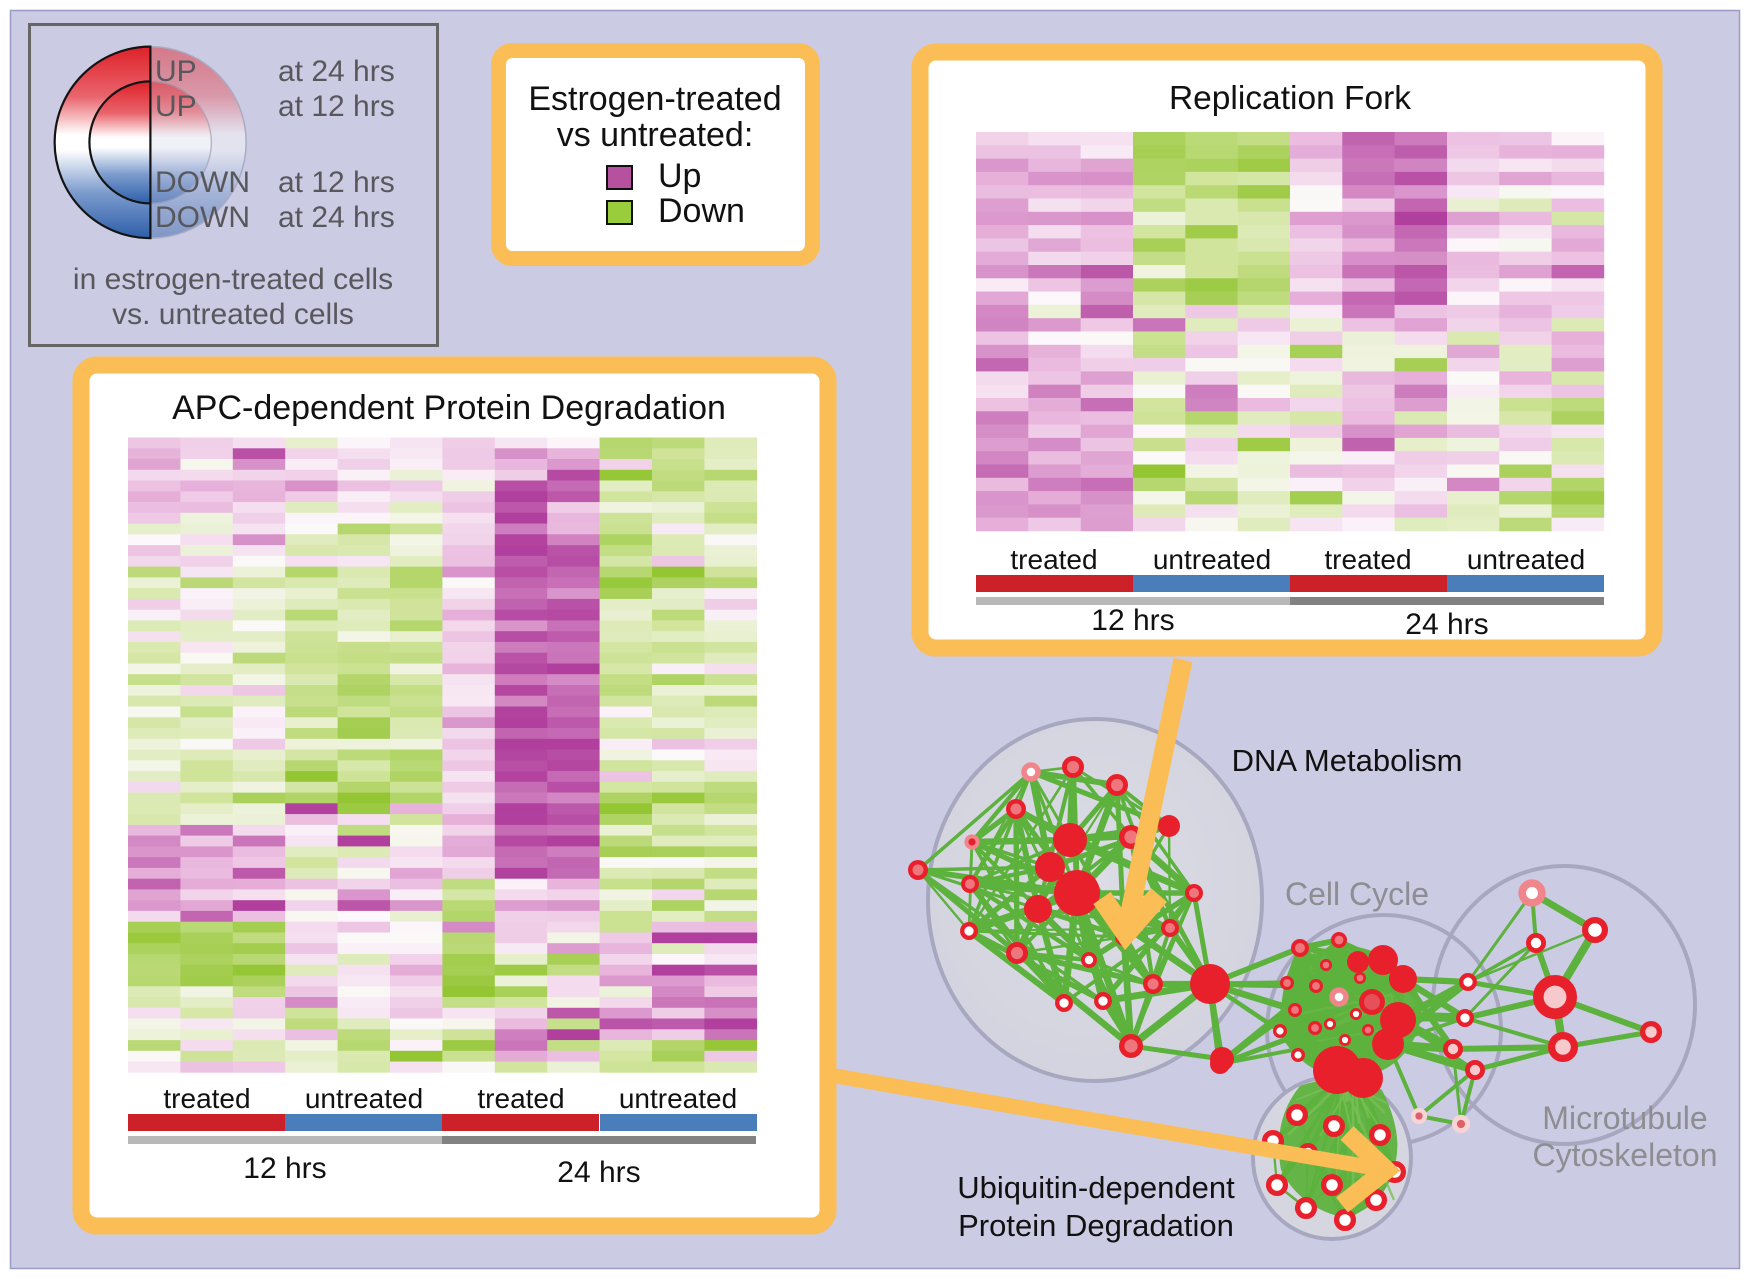 This screenshot has width=1750, height=1284. What do you see at coordinates (1290, 98) in the screenshot?
I see `svg-text: Replication Fork` at bounding box center [1290, 98].